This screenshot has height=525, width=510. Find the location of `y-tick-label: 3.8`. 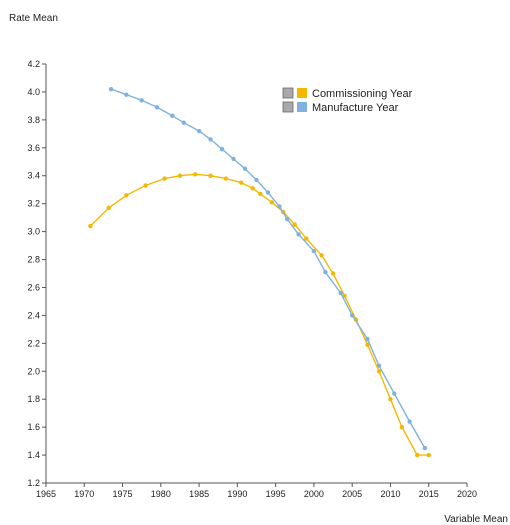

y-tick-label: 3.8 is located at coordinates (33, 120).